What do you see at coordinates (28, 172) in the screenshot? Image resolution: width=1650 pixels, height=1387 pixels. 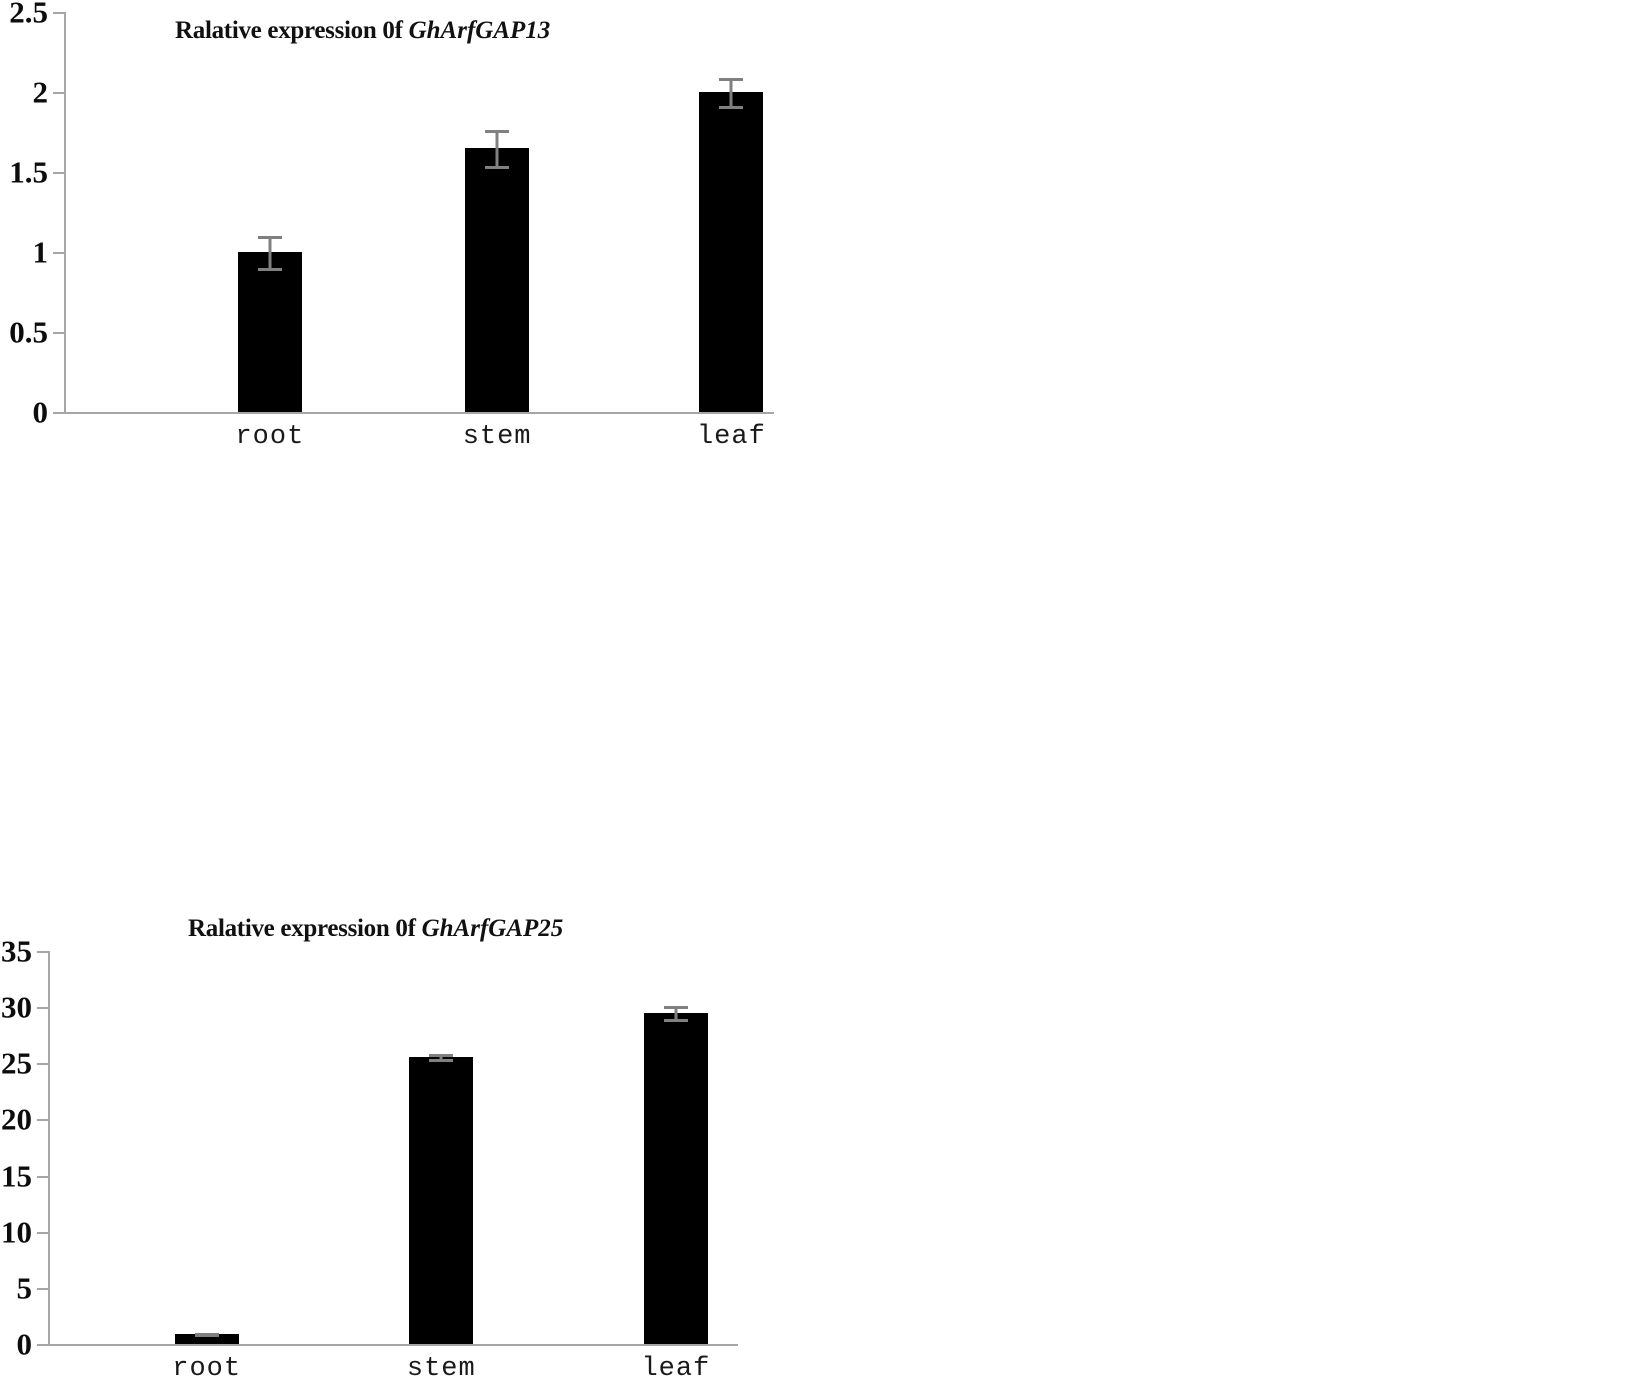 I see `y-tick-label: 1.5` at bounding box center [28, 172].